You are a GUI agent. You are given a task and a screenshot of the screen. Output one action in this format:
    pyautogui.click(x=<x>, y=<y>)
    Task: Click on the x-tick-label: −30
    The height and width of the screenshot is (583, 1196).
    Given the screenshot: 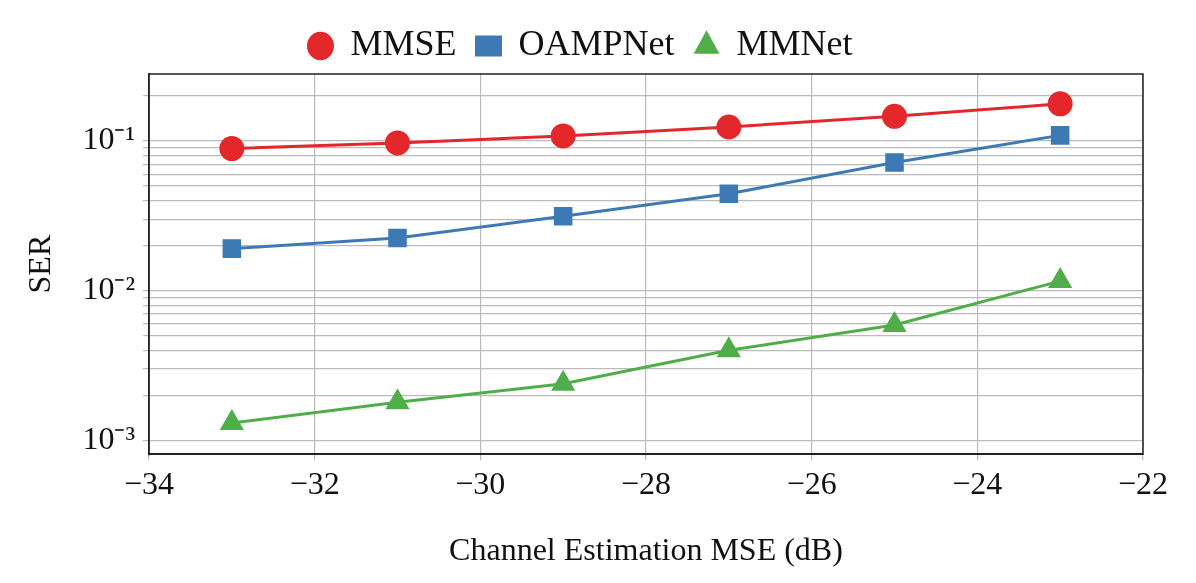 What is the action you would take?
    pyautogui.click(x=480, y=482)
    